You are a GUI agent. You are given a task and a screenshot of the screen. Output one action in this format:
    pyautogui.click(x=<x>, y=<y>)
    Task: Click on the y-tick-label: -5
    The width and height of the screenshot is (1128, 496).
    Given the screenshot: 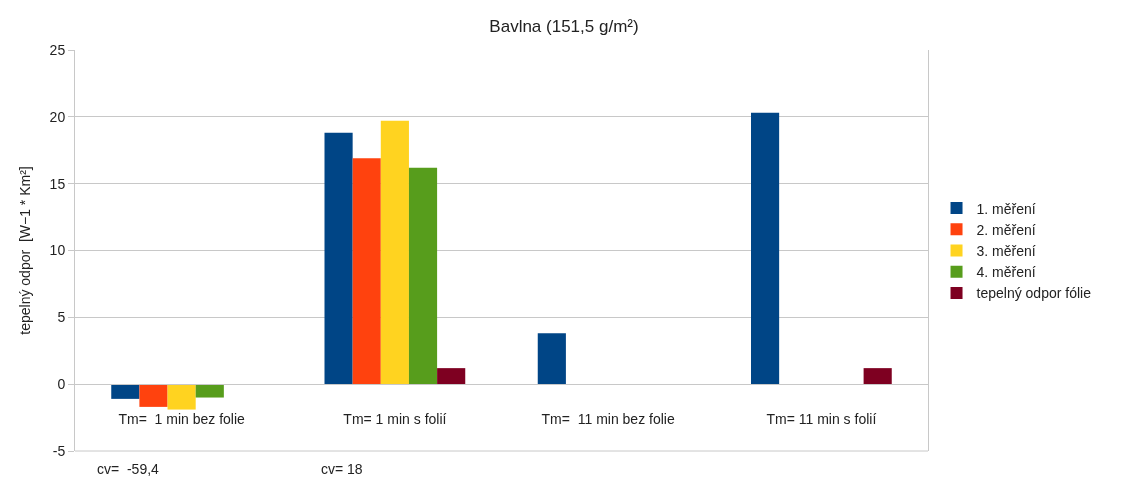 What is the action you would take?
    pyautogui.click(x=59, y=450)
    